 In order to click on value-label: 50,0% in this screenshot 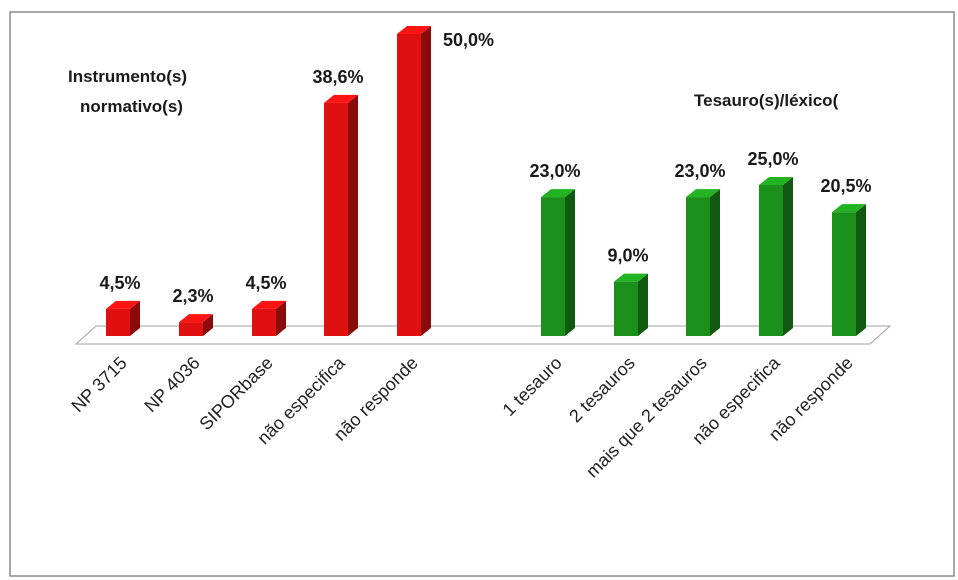, I will do `click(468, 40)`.